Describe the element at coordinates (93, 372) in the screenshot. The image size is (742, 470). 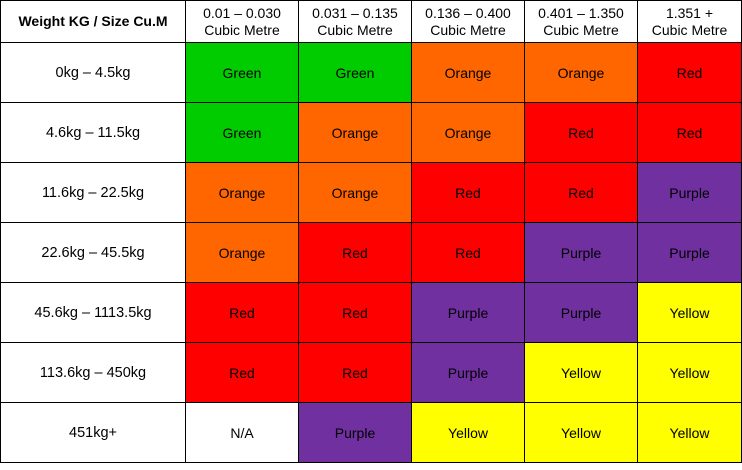
I see `weight-range-label: 113.6kg – 450kg` at that location.